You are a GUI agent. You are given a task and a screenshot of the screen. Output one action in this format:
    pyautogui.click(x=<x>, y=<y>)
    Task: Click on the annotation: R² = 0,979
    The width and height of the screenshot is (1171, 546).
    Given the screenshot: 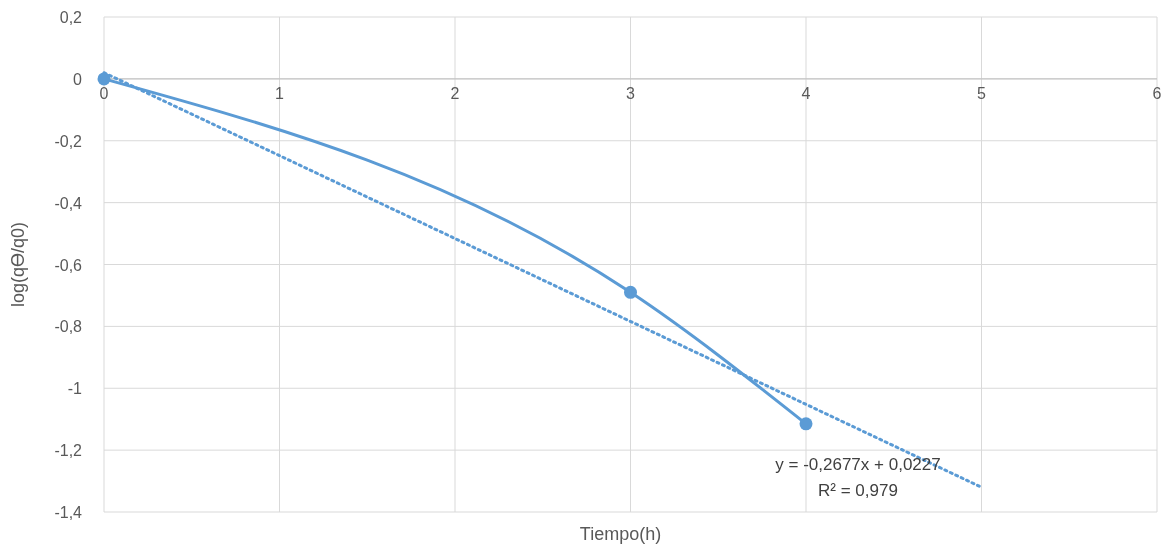 What is the action you would take?
    pyautogui.click(x=858, y=490)
    